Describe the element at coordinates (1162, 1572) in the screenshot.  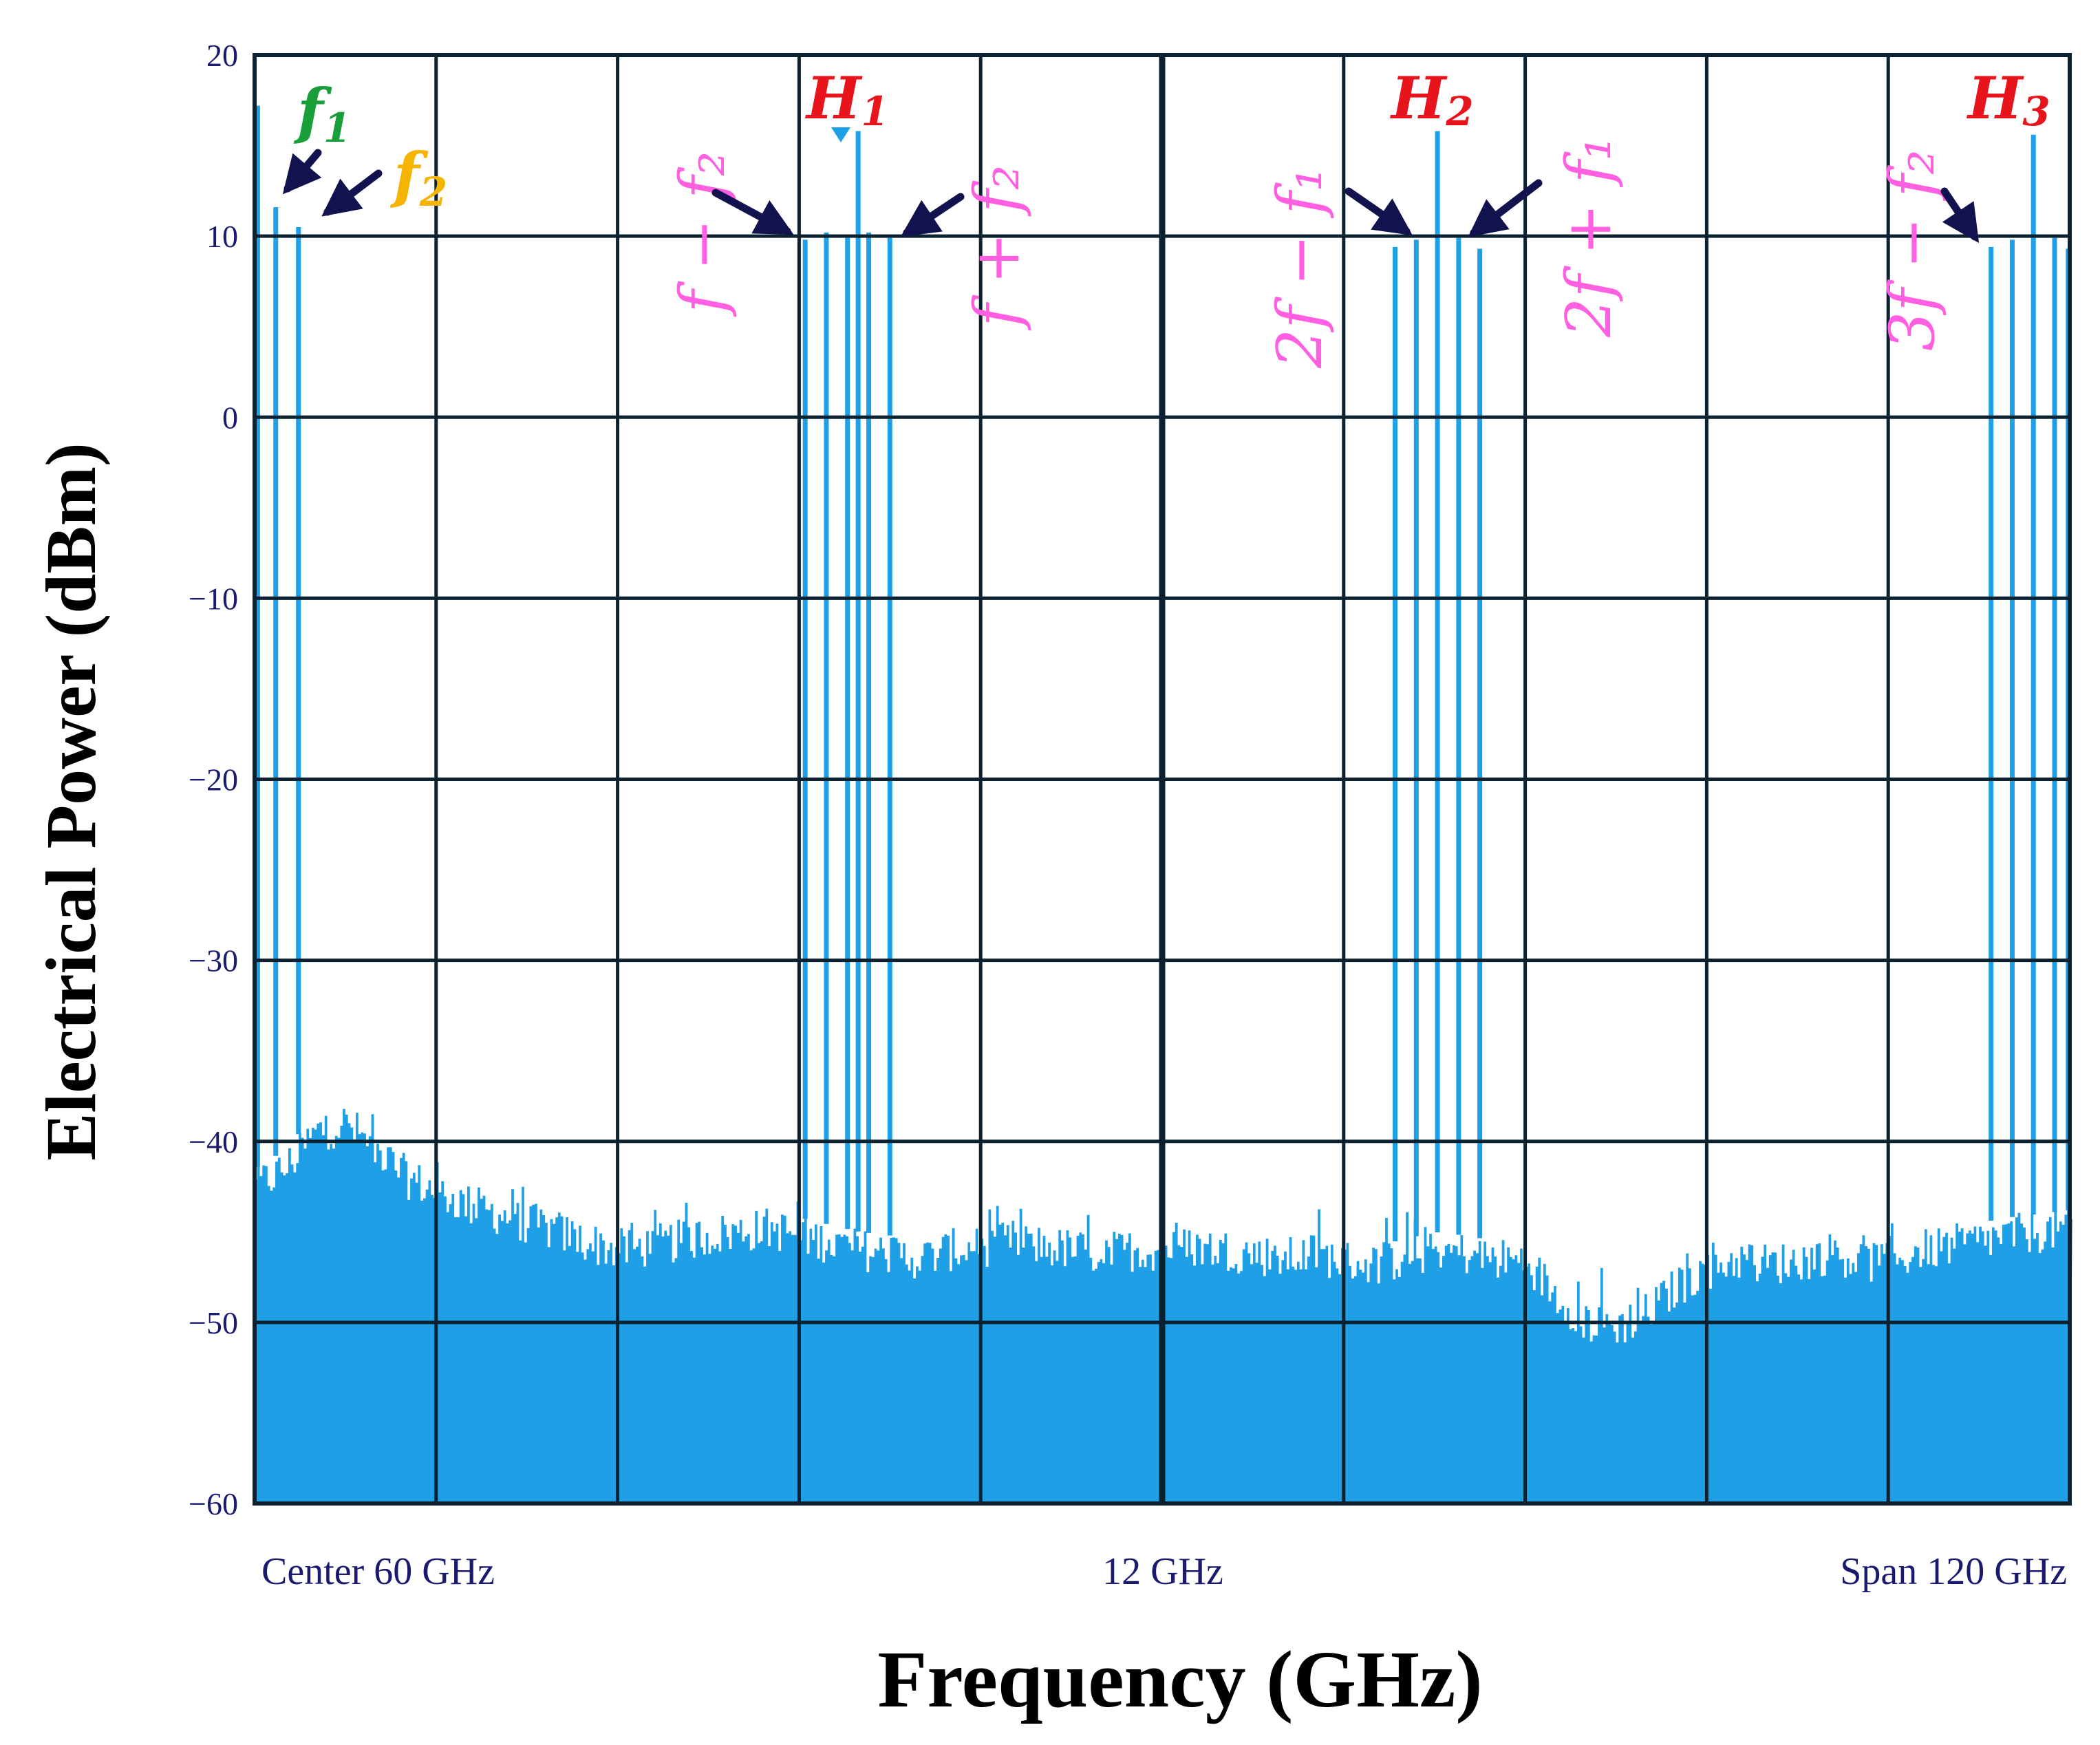
I see `division-label: 12 GHz` at that location.